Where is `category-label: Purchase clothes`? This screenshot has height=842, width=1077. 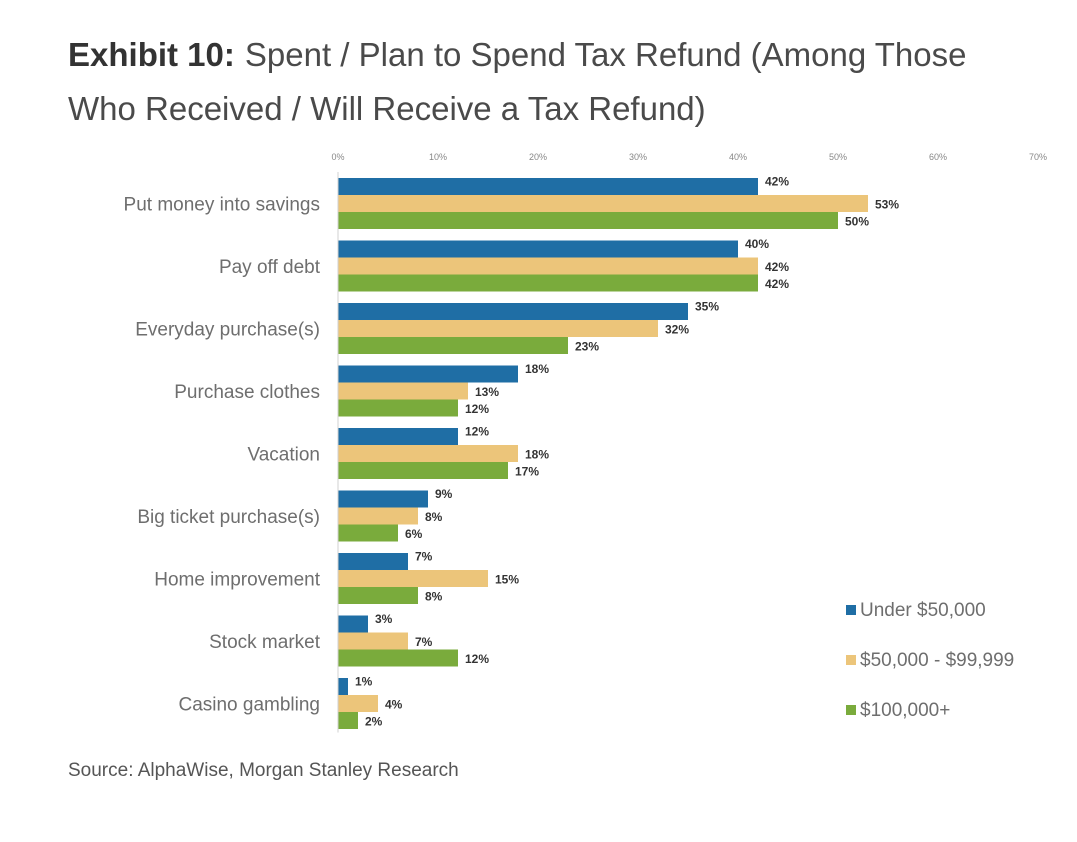 category-label: Purchase clothes is located at coordinates (247, 392).